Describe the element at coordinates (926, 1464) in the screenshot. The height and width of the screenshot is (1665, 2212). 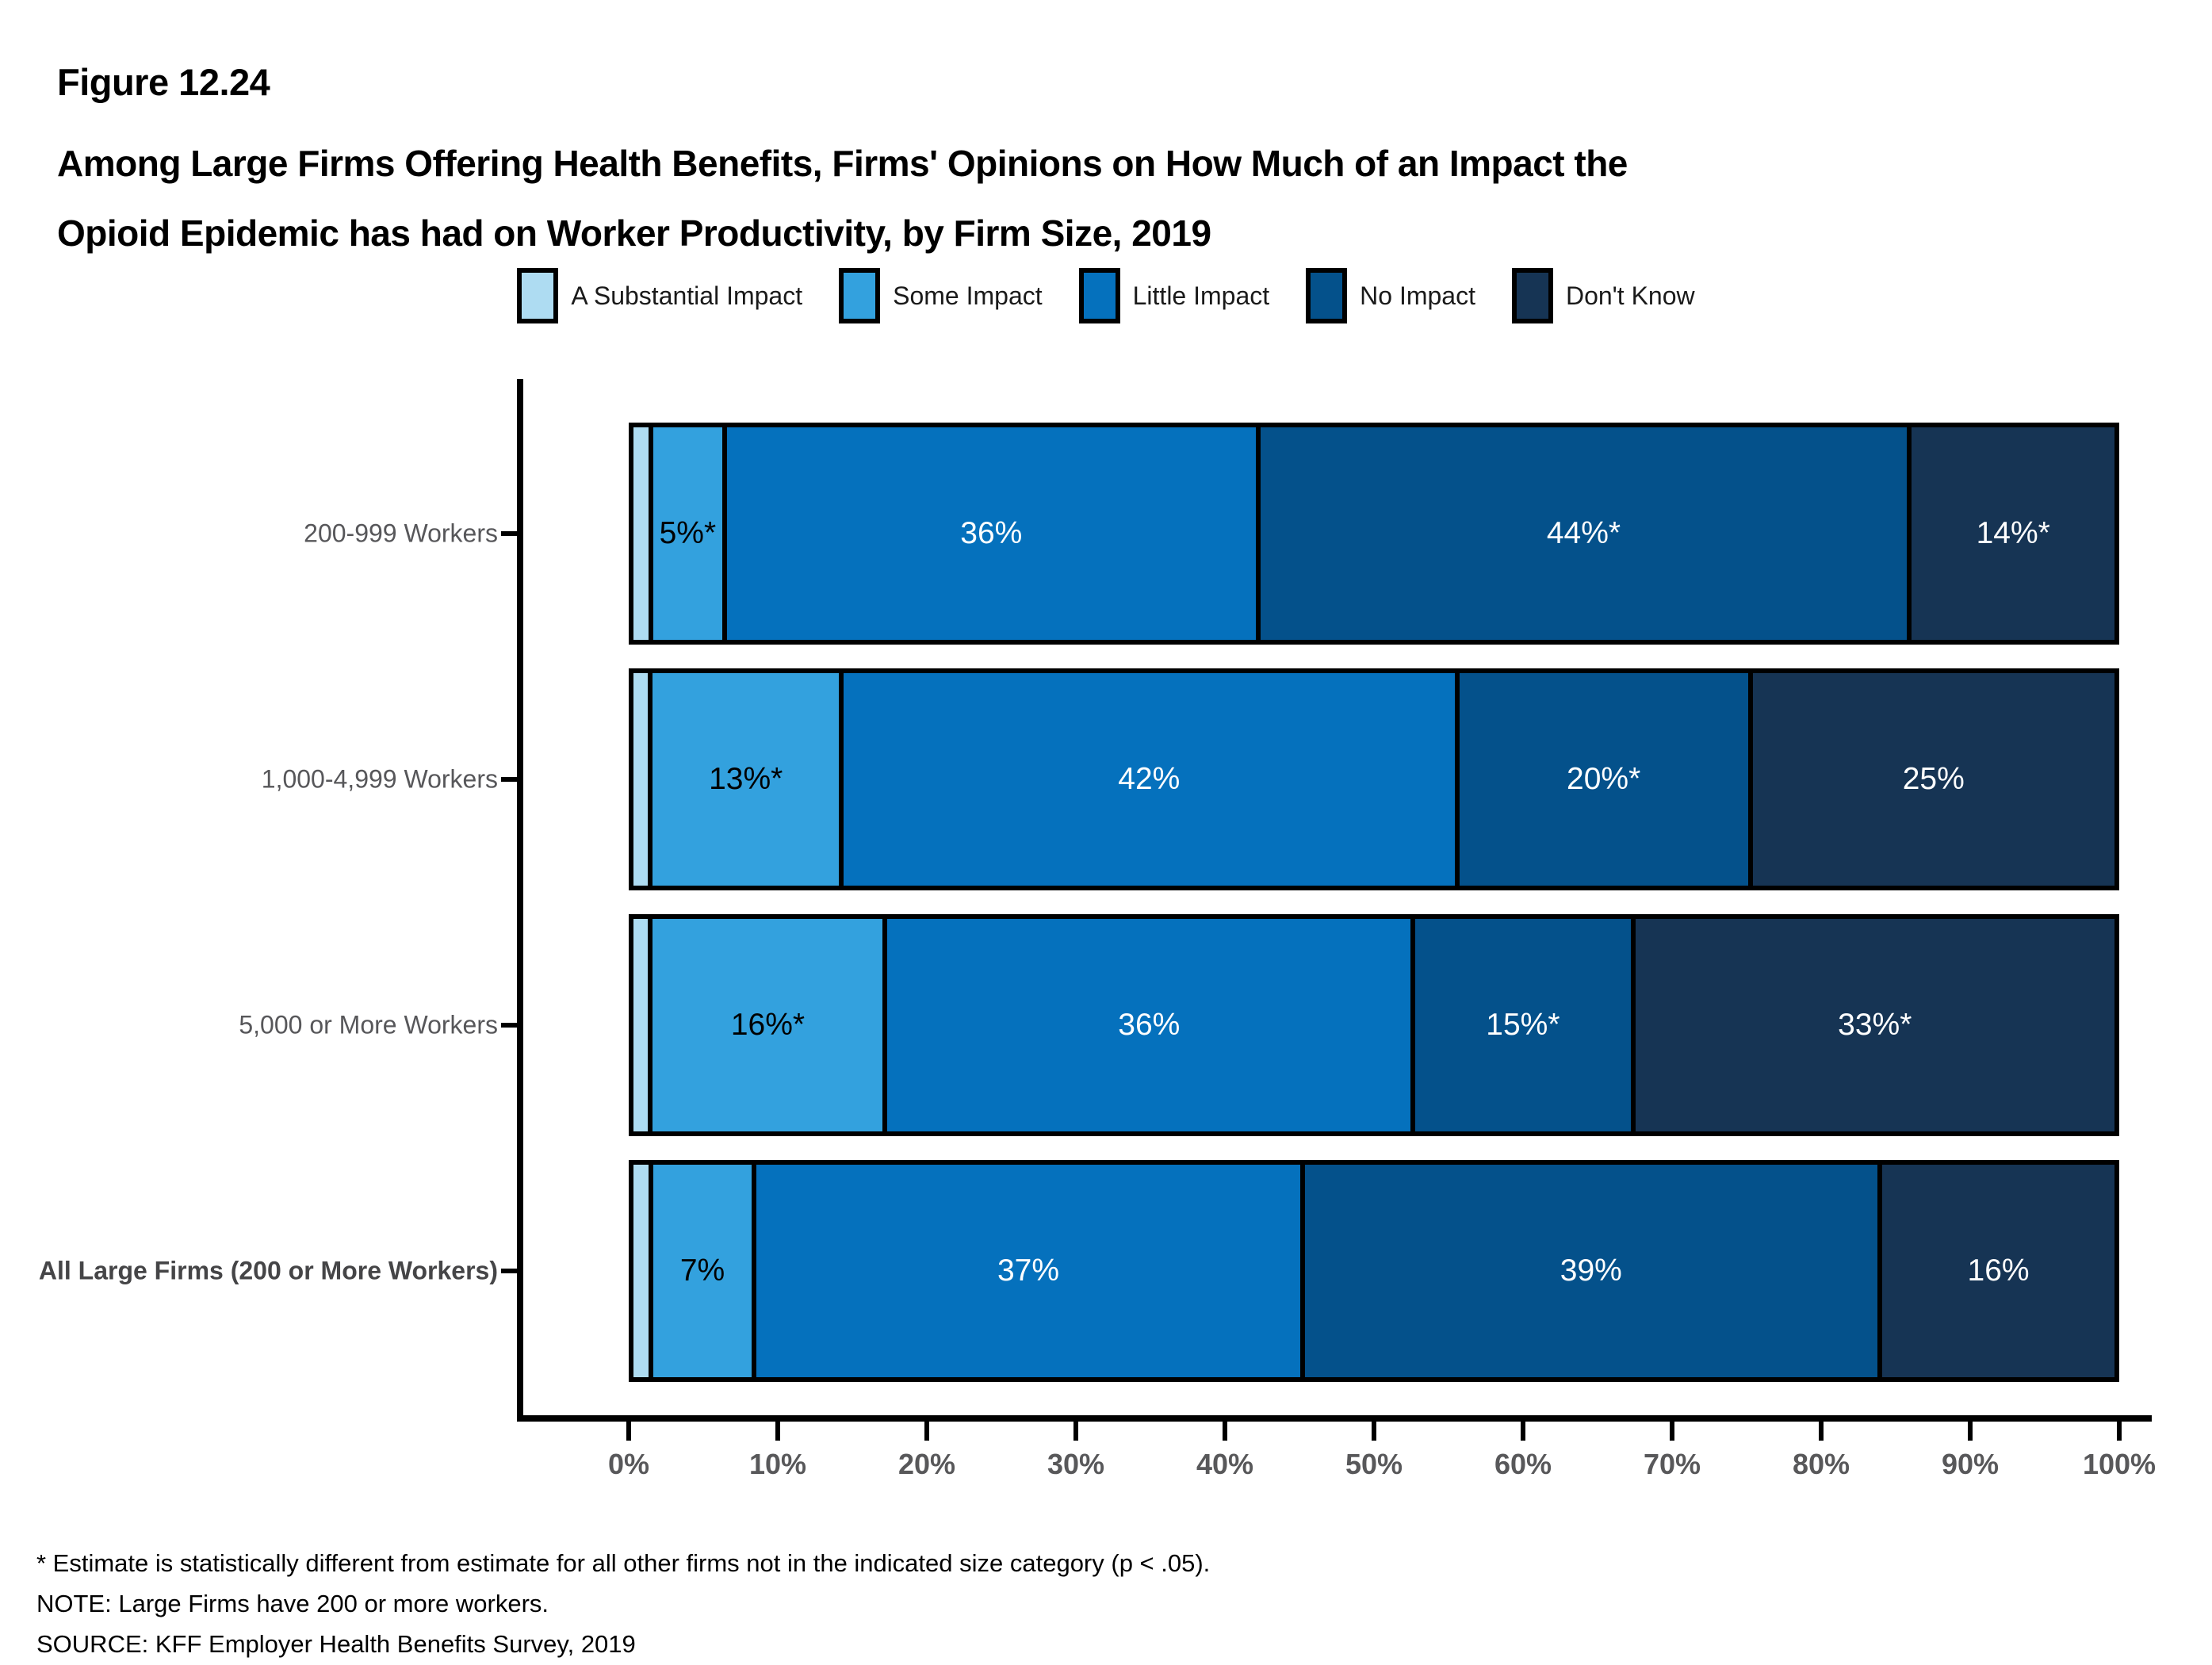
I see `x-axis-tick-label-20: 20%` at that location.